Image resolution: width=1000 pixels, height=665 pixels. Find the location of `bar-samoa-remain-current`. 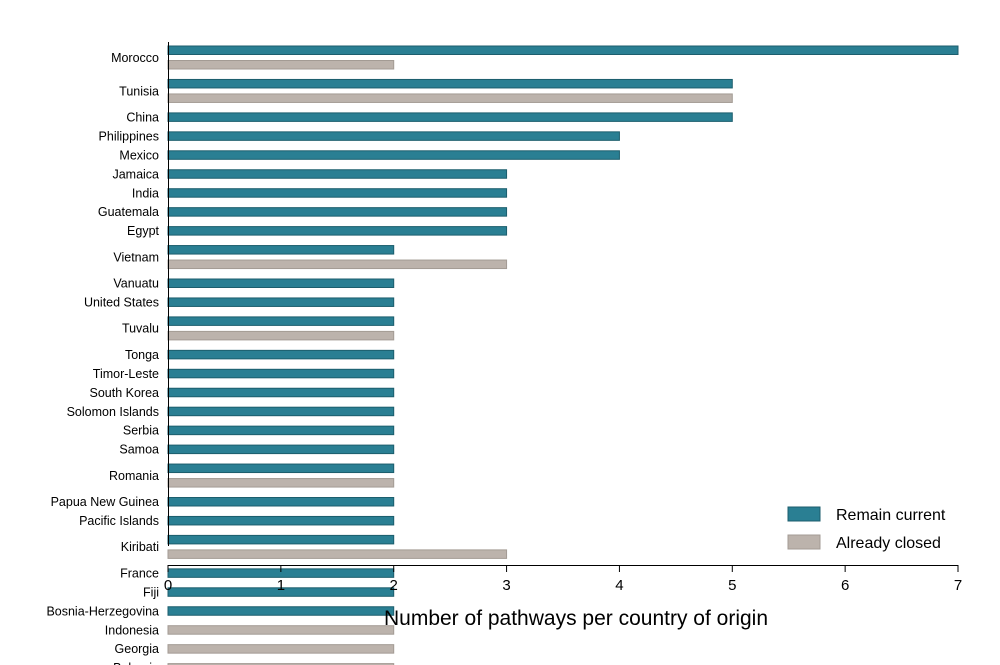

bar-samoa-remain-current is located at coordinates (281, 449).